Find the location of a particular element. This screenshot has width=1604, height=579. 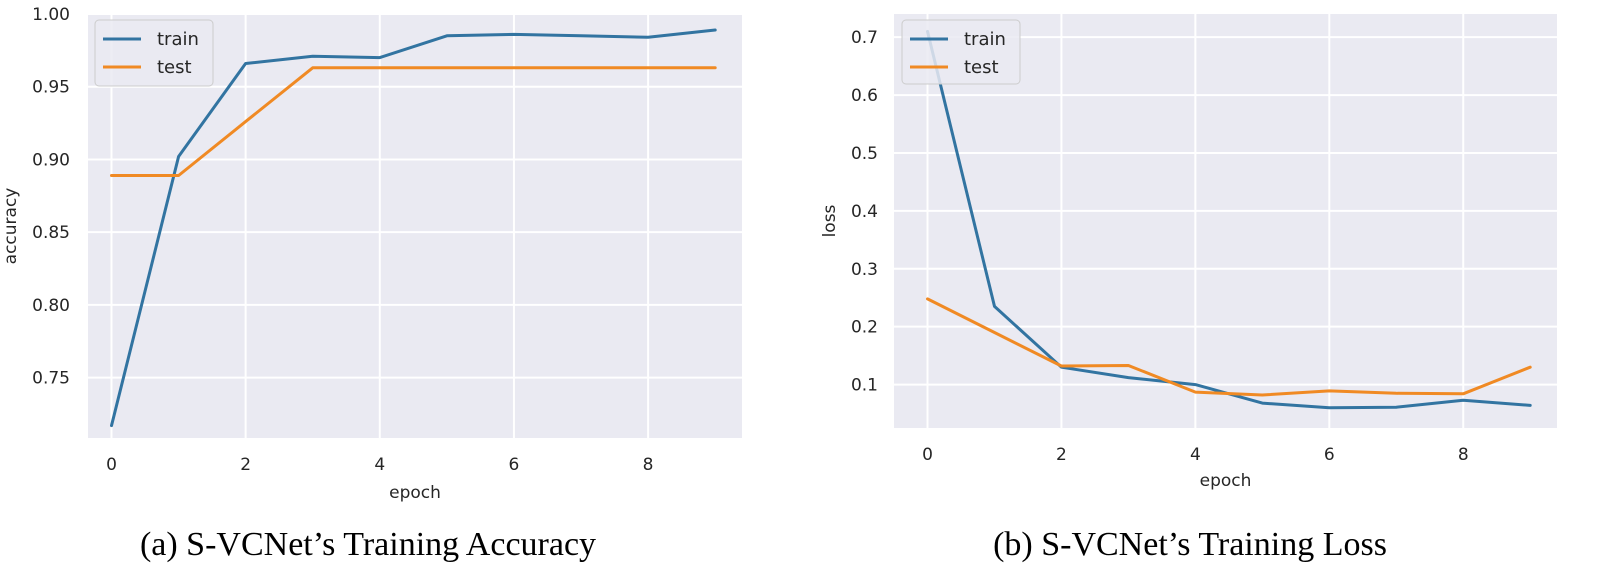

loss-legend-label-test: test is located at coordinates (981, 67).